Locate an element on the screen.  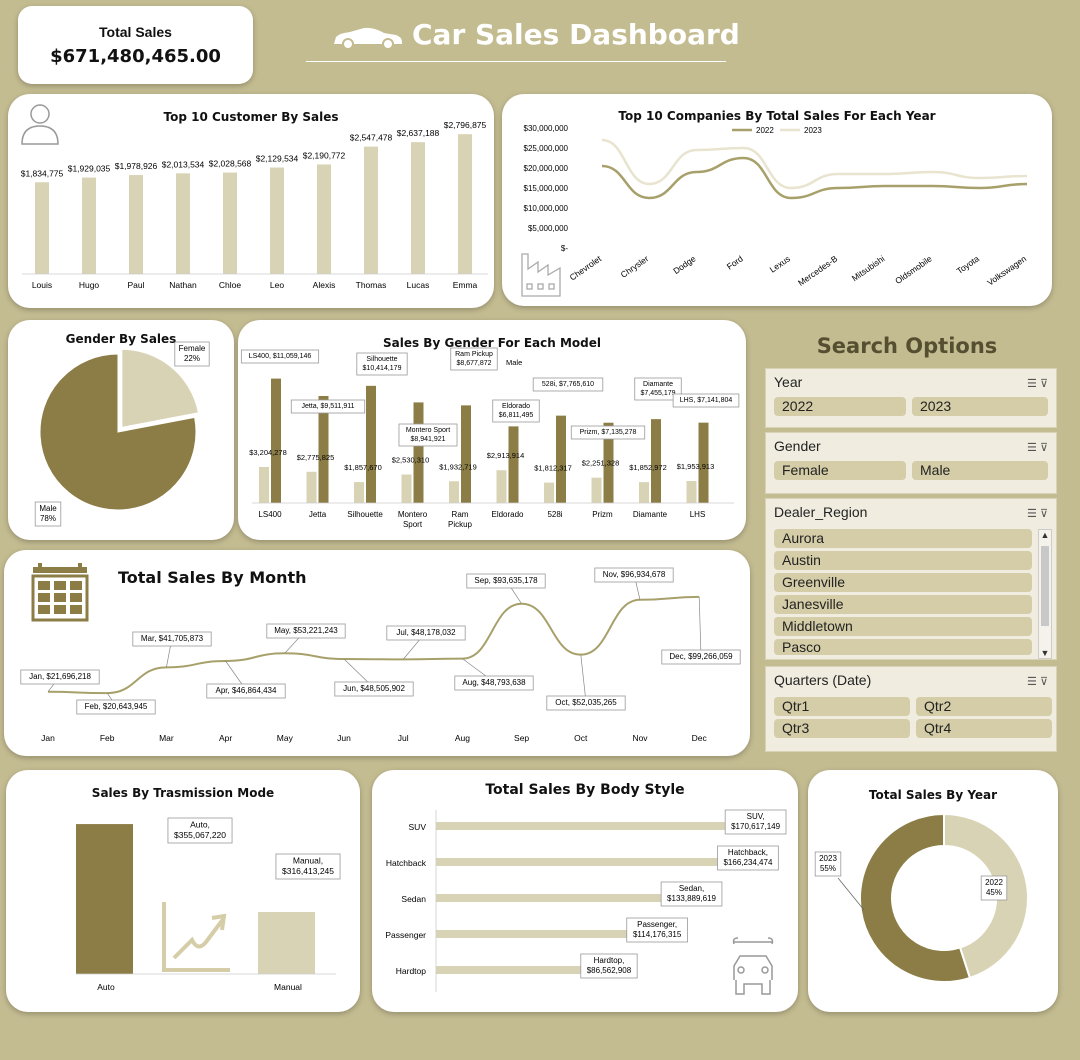
customer-axis-label: Louis is located at coordinates (42, 285).